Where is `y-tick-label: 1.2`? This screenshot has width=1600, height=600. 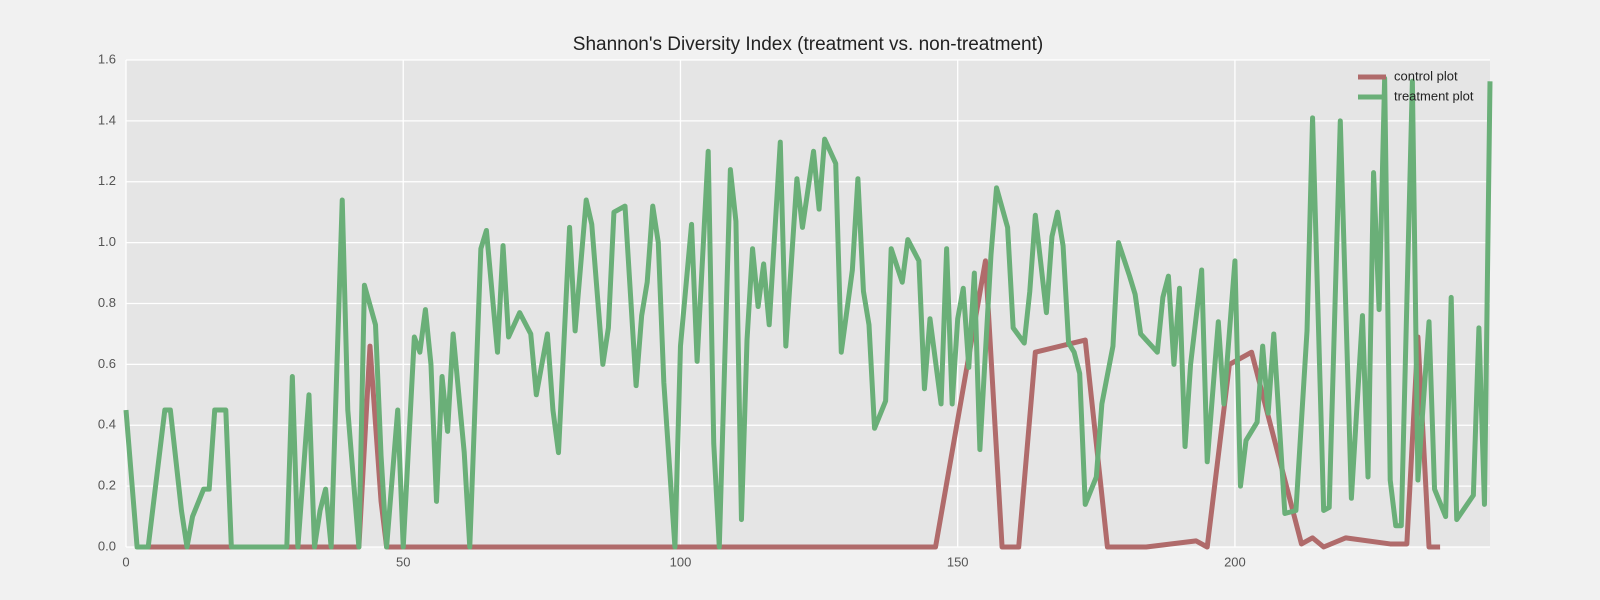 y-tick-label: 1.2 is located at coordinates (107, 180).